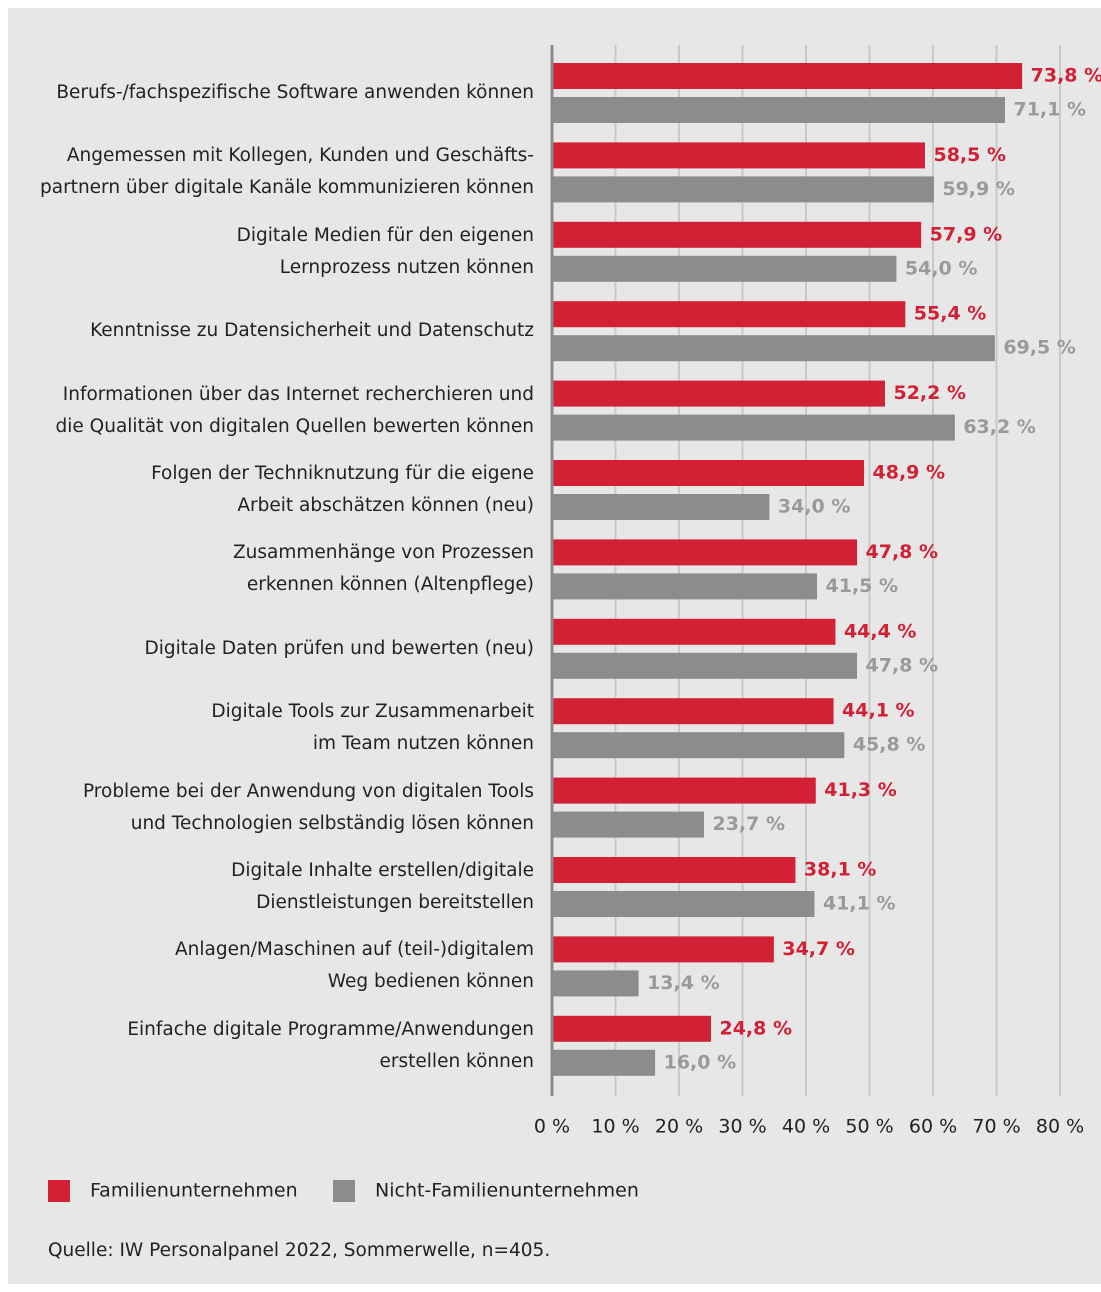  What do you see at coordinates (860, 790) in the screenshot?
I see `value-label: 41,3 %` at bounding box center [860, 790].